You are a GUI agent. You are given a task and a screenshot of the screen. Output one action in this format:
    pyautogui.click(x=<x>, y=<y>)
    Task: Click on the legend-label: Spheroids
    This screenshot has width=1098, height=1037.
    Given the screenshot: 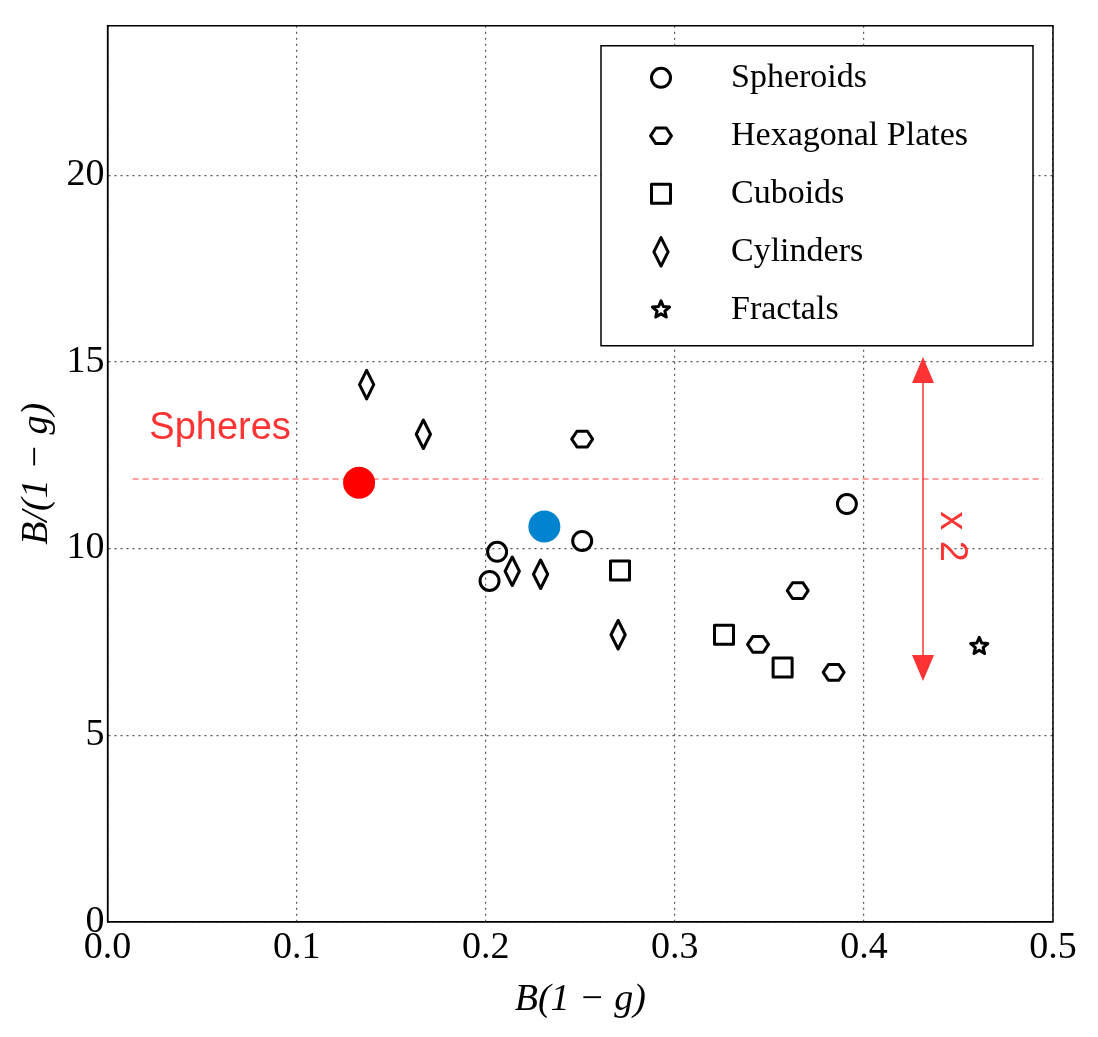 What is the action you would take?
    pyautogui.click(x=799, y=75)
    